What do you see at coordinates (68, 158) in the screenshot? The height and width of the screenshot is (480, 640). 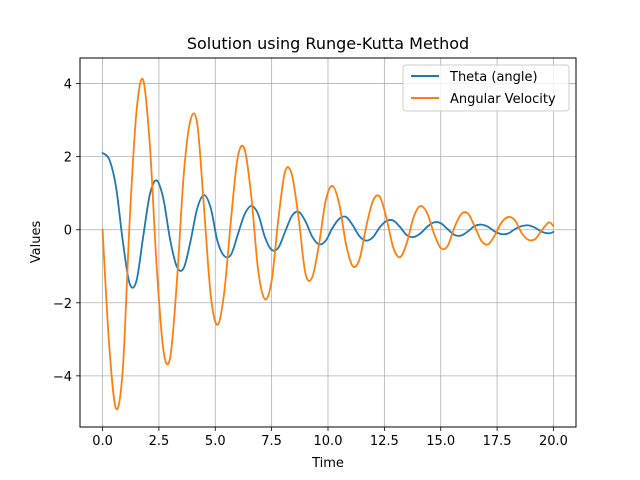 I see `y-tick-label: 2` at bounding box center [68, 158].